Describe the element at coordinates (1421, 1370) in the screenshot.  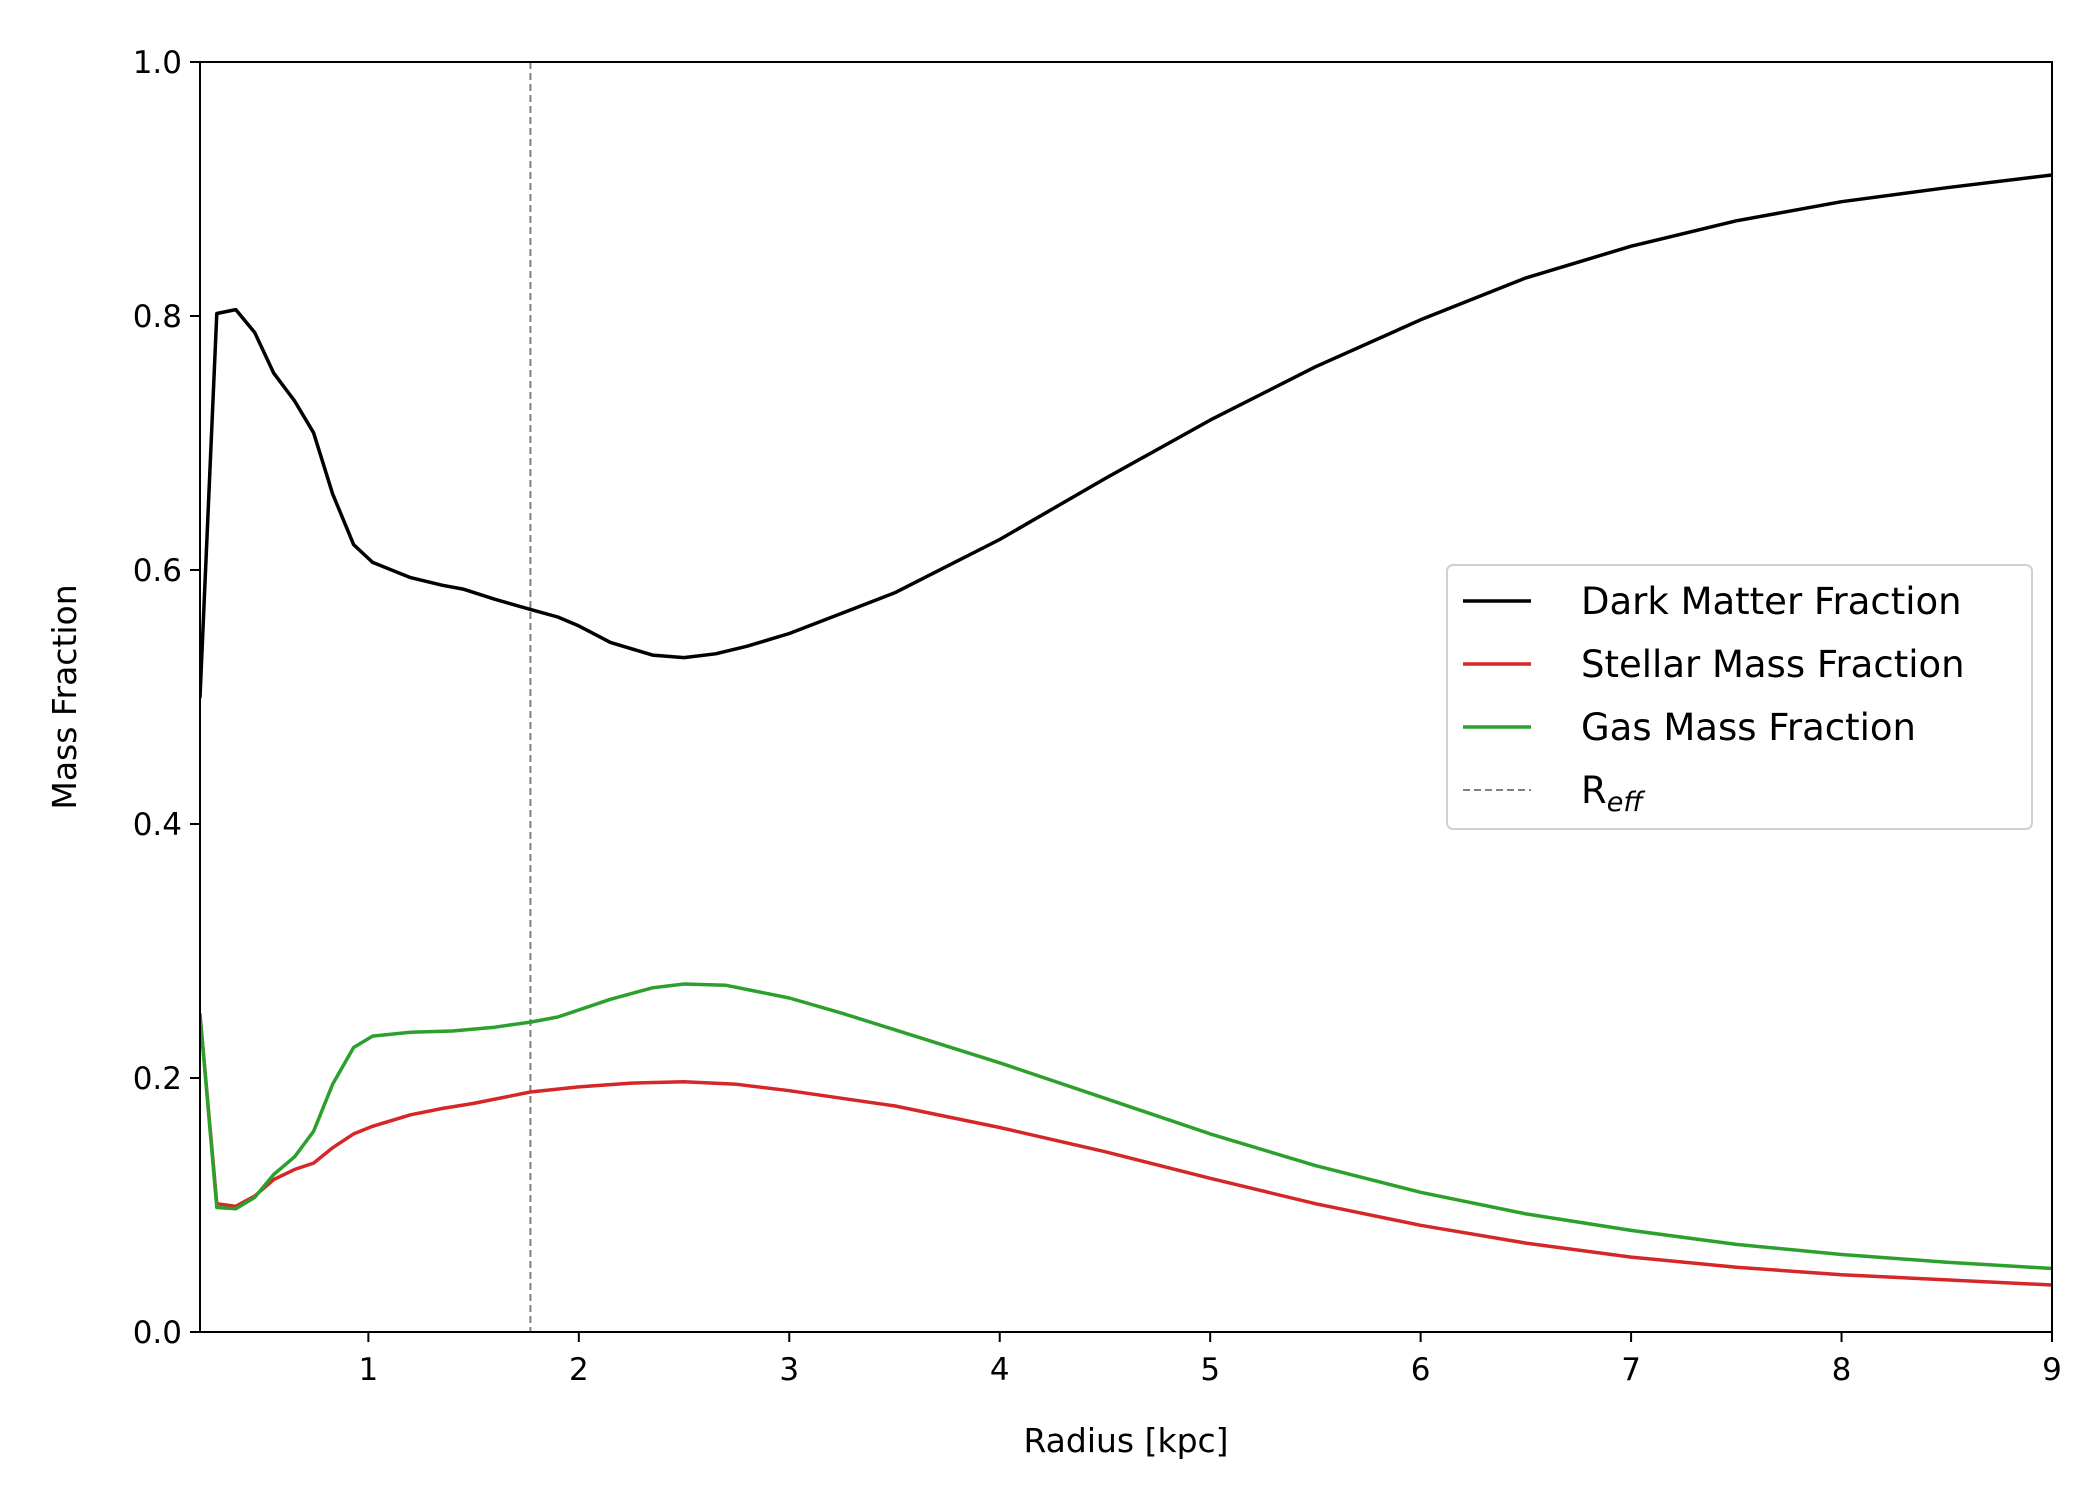
I see `x-tick-label: 6` at that location.